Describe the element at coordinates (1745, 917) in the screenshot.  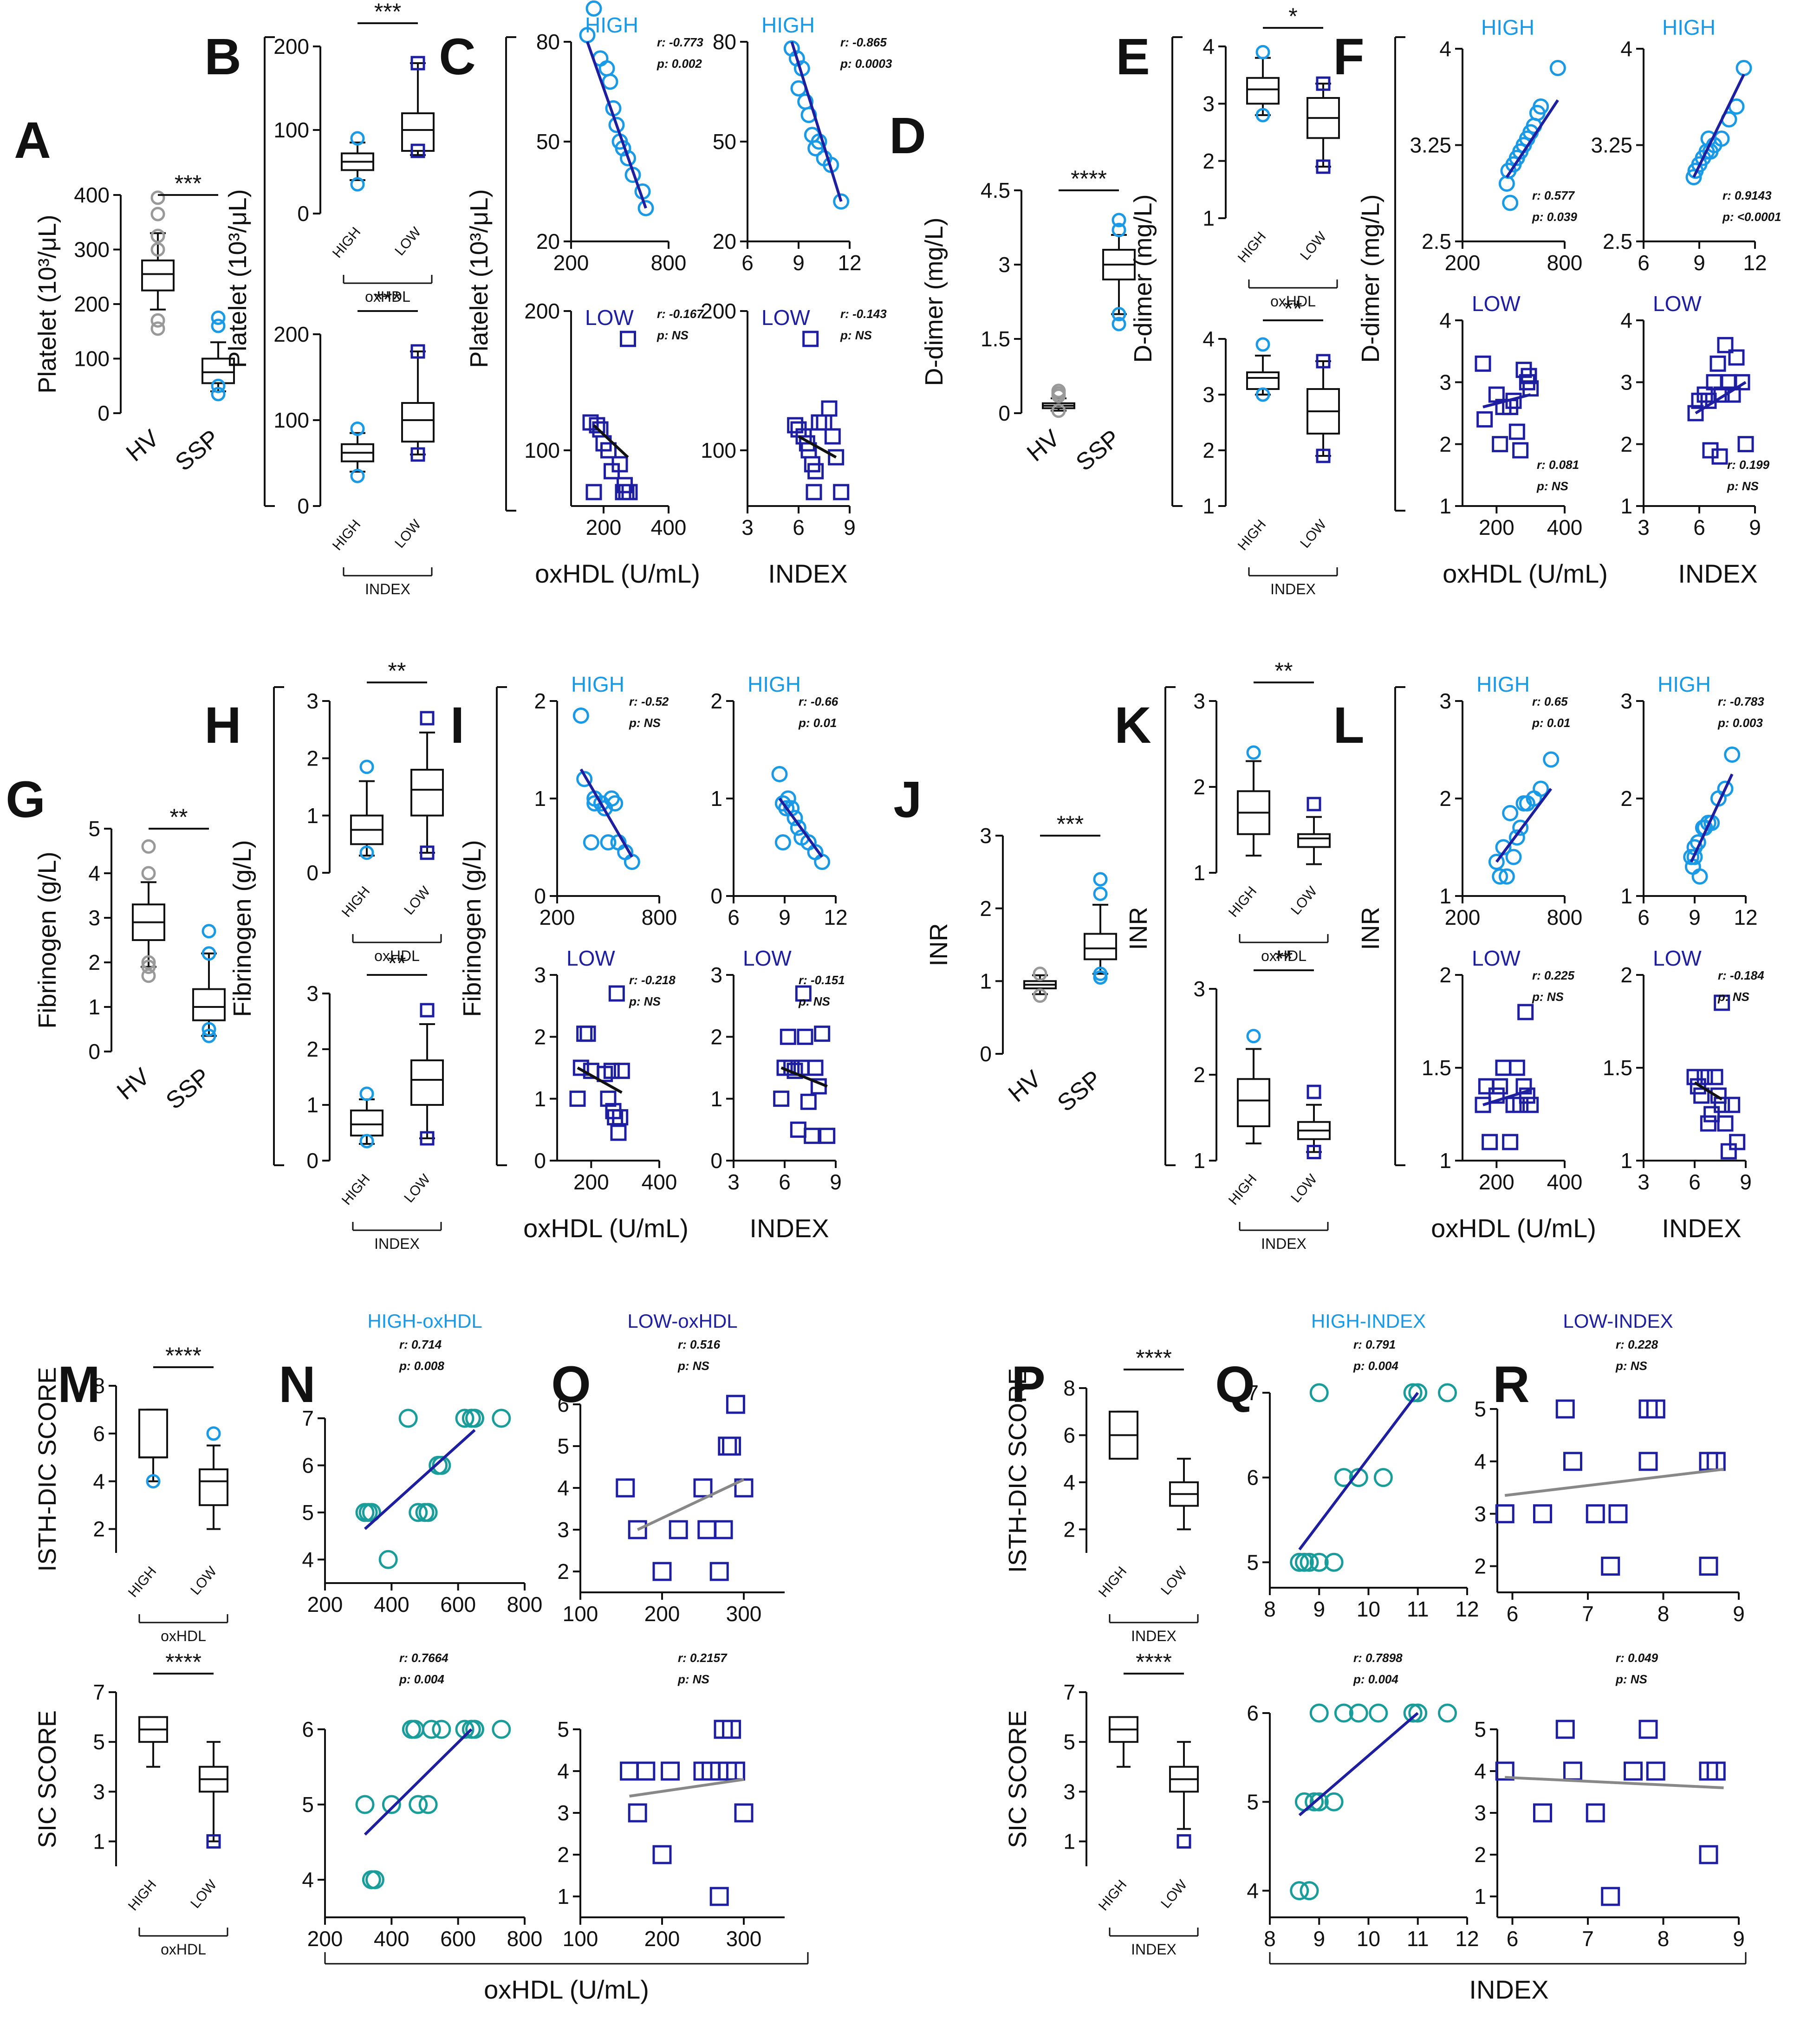
I see `x-tick-label: 12` at that location.